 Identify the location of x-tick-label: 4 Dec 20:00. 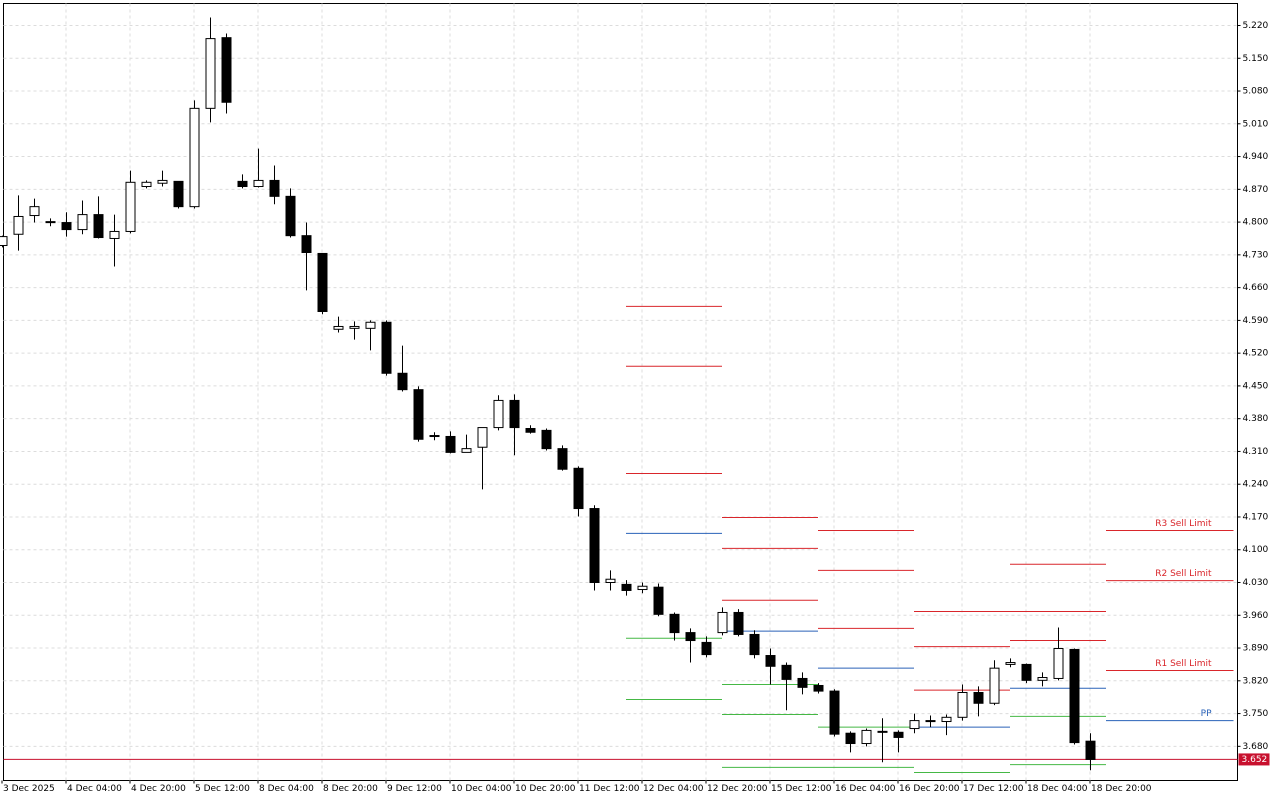
(158, 789).